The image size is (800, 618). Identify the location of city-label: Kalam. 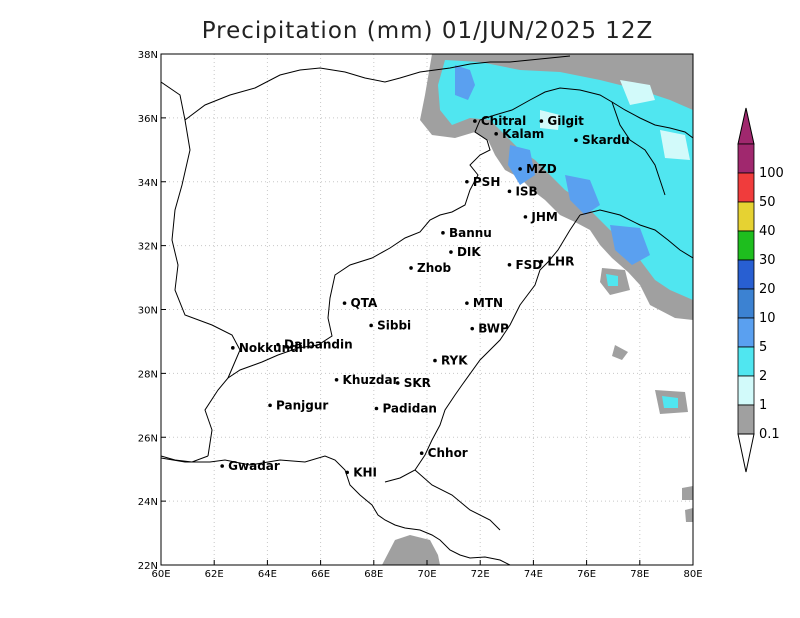
(523, 134).